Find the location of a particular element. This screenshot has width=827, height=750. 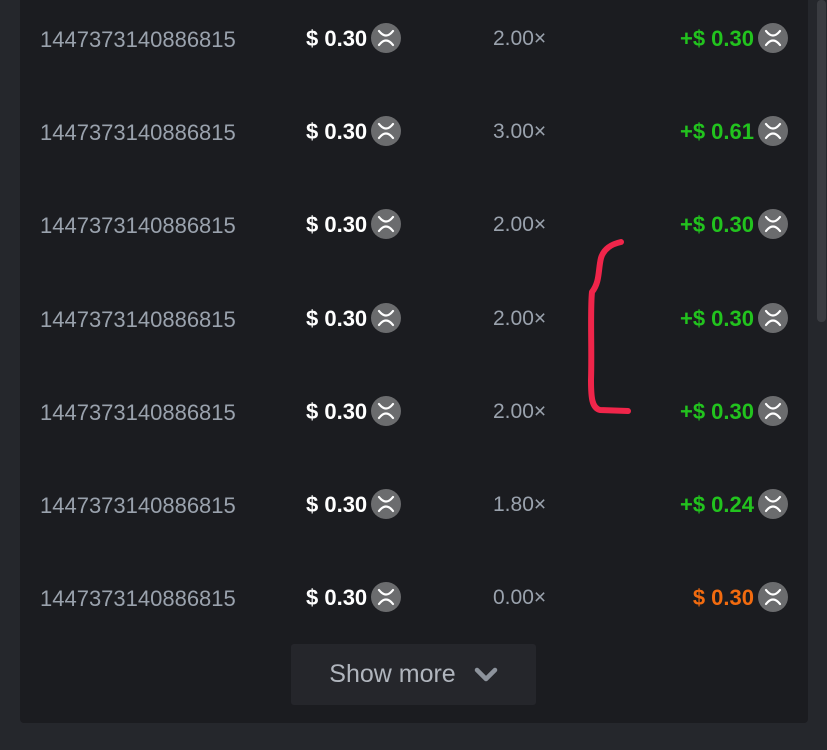

payout: +$ 0.24 is located at coordinates (733, 505).